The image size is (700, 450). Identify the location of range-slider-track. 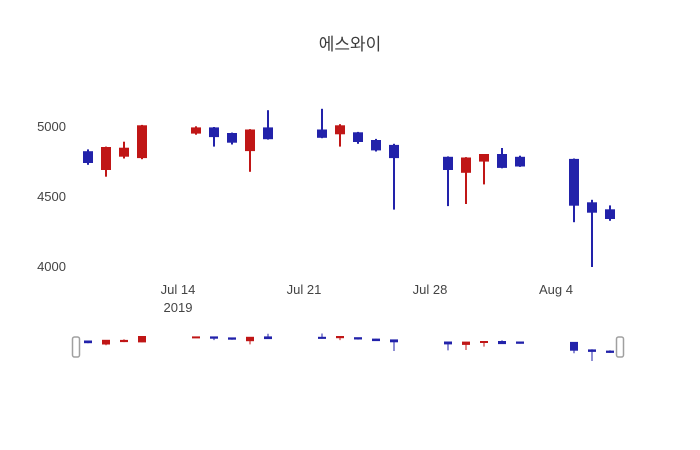
(348, 347).